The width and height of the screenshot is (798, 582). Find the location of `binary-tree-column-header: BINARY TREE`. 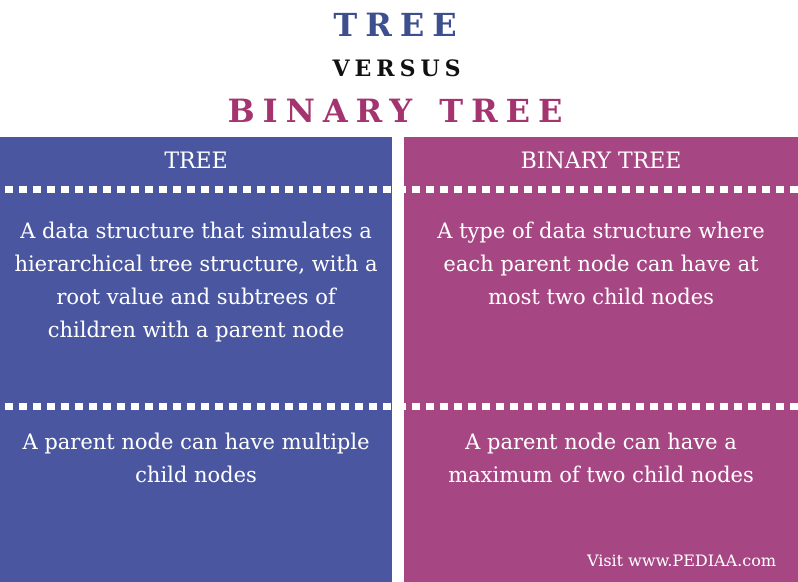

binary-tree-column-header: BINARY TREE is located at coordinates (601, 161).